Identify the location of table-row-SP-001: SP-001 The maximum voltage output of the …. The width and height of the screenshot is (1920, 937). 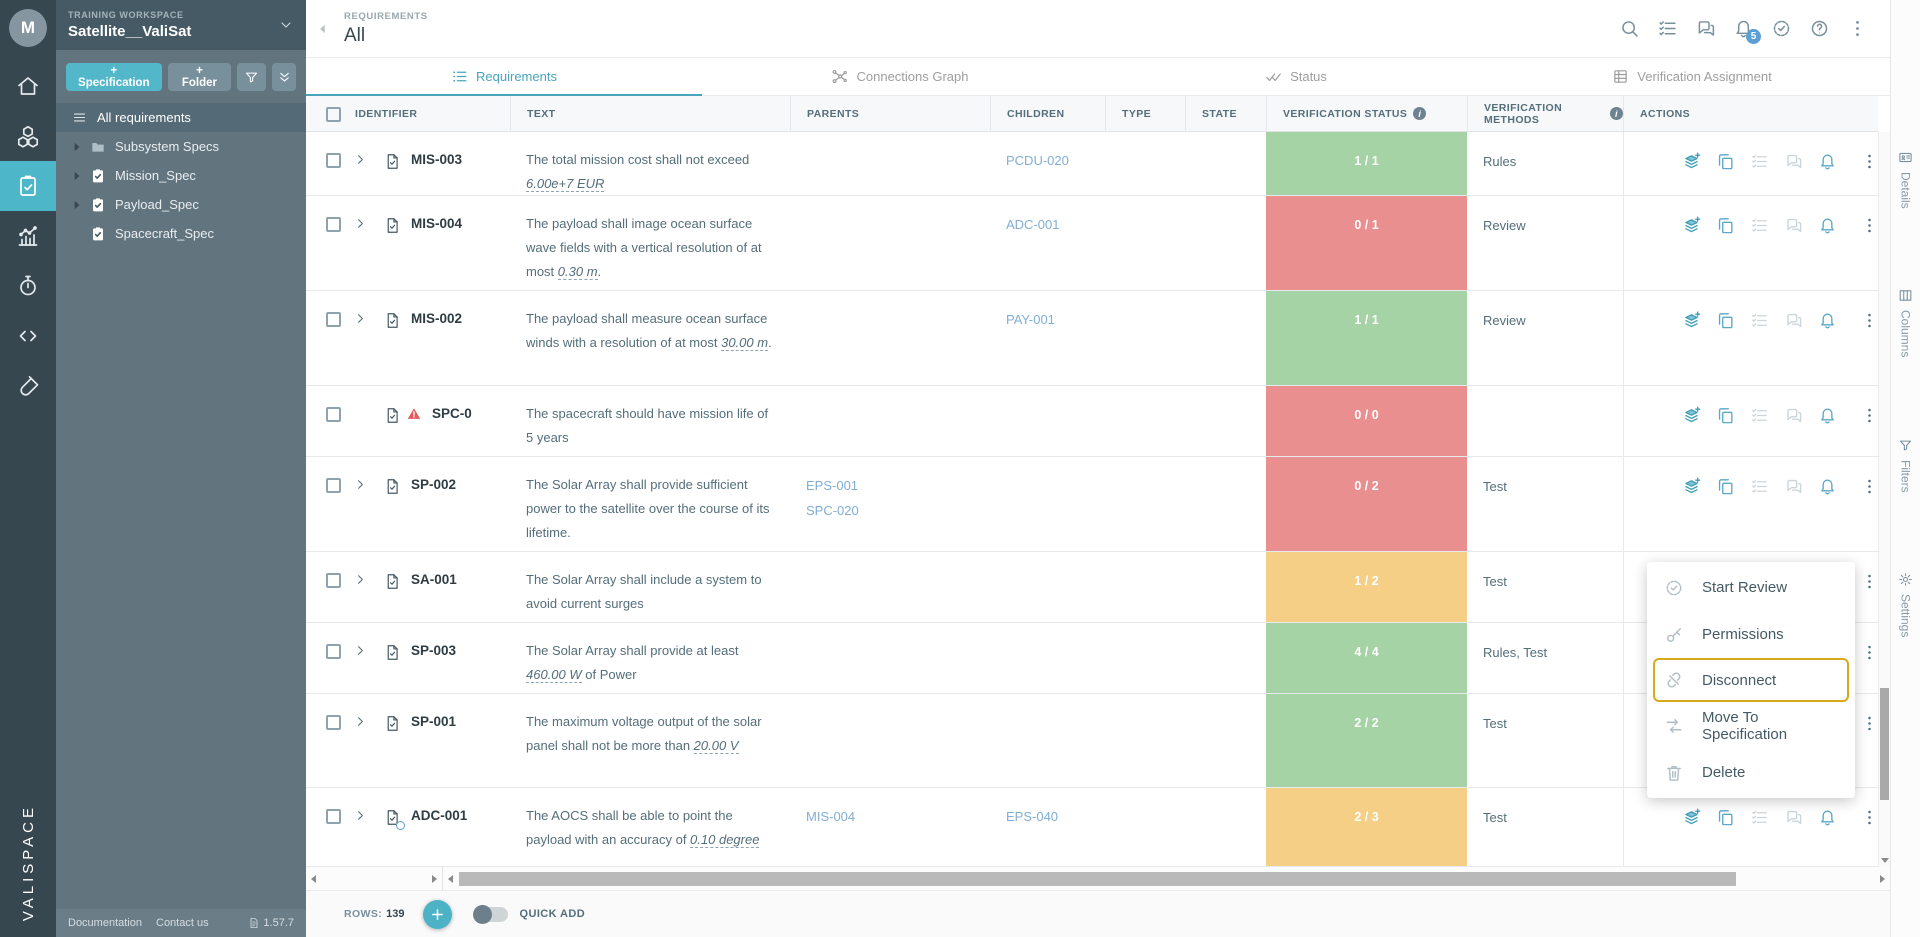
(1092, 741).